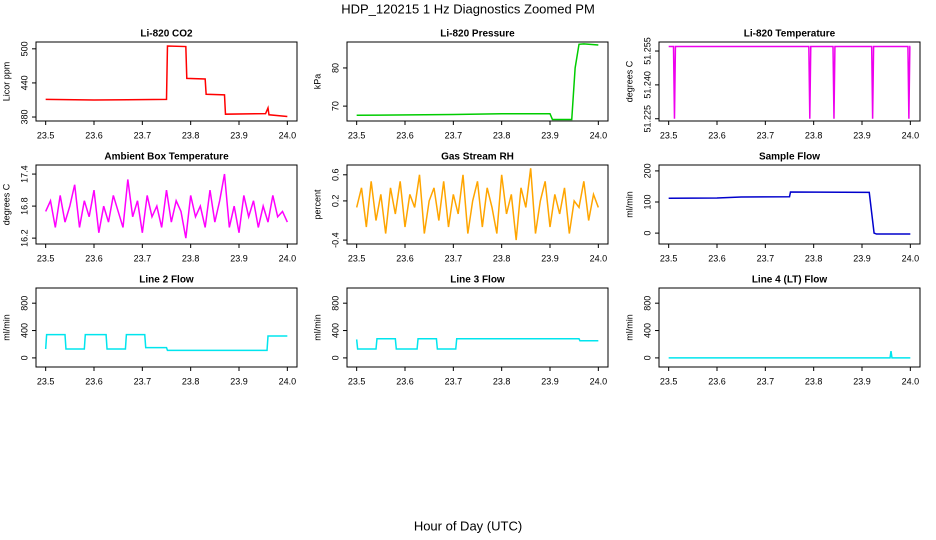 This screenshot has width=936, height=540. Describe the element at coordinates (24, 48) in the screenshot. I see `y-tick-label: 500` at that location.